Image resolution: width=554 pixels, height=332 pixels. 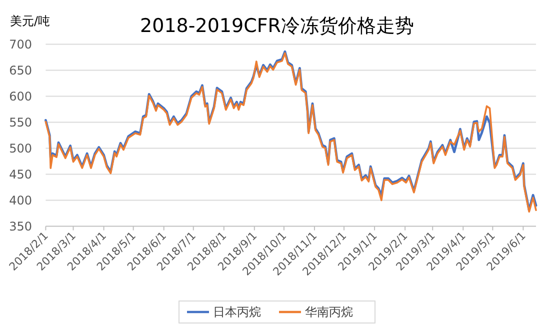 I want to click on y-tick-label: 400, so click(x=20, y=200).